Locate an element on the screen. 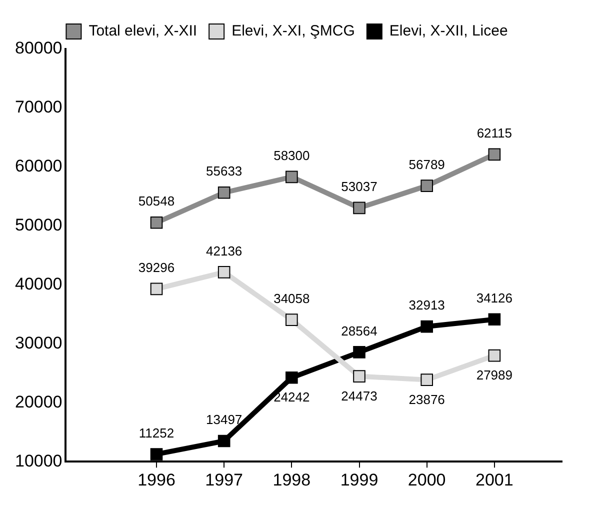  data-label: 56789 is located at coordinates (426, 164).